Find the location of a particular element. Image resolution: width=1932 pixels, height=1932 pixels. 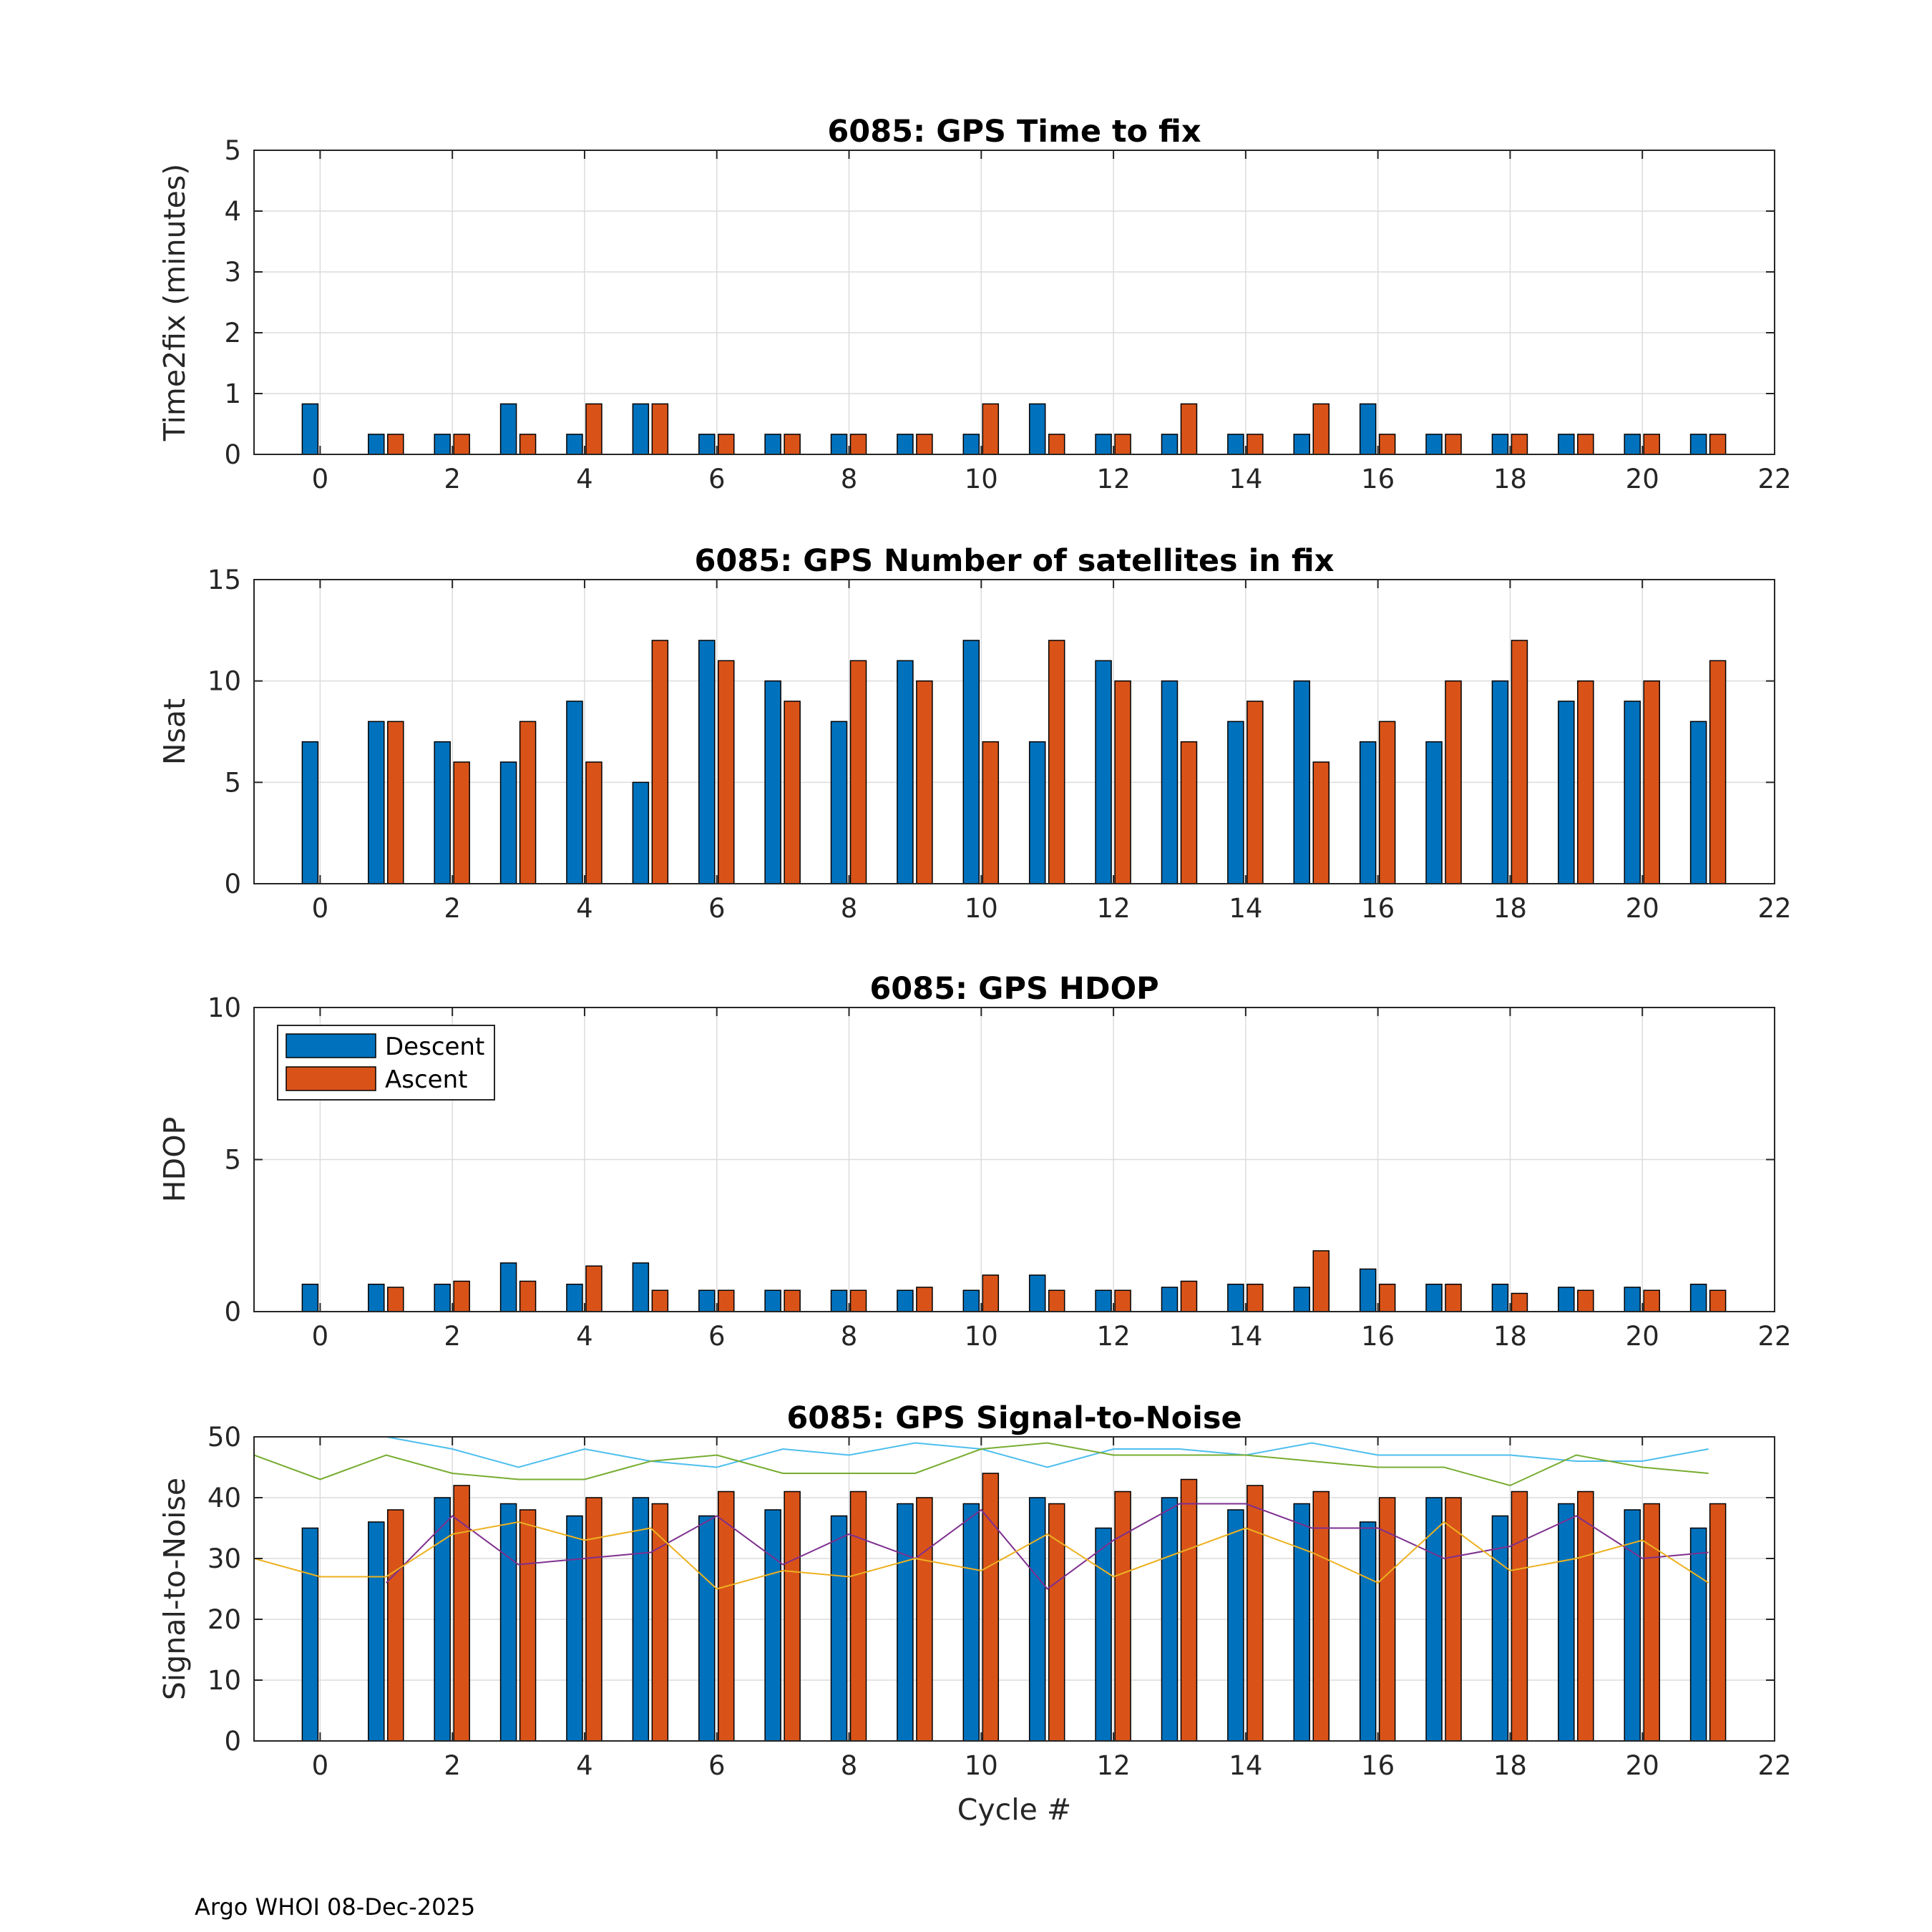

panel-title: 6085: GPS Signal-to-Noise is located at coordinates (1013, 1418).